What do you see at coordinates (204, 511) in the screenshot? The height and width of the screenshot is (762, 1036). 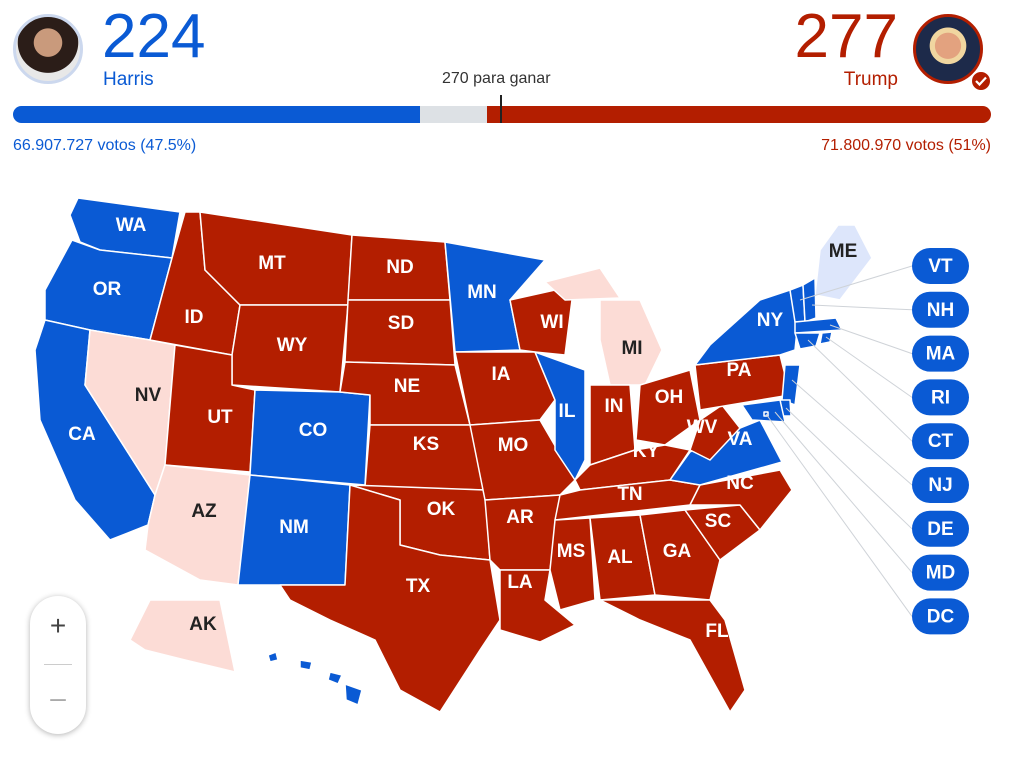 I see `state-label: AZ` at bounding box center [204, 511].